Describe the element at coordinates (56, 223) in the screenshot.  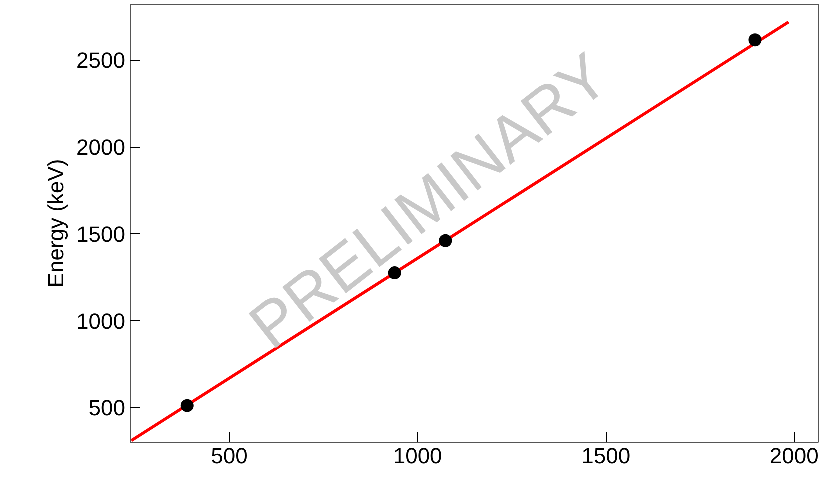
I see `y-axis-title: Energy (keV)` at that location.